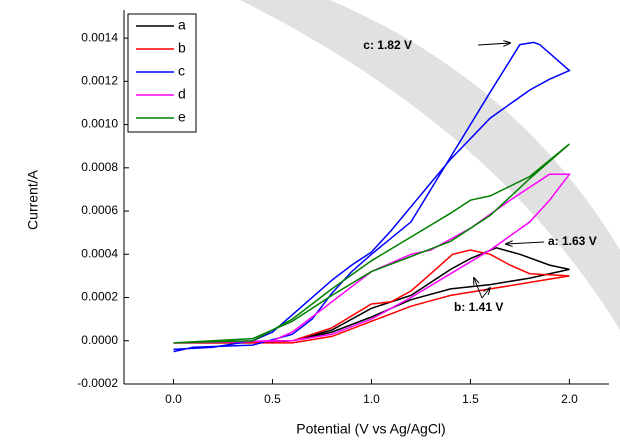 The image size is (620, 441). I want to click on y-tick-label: 0.0002, so click(99, 297).